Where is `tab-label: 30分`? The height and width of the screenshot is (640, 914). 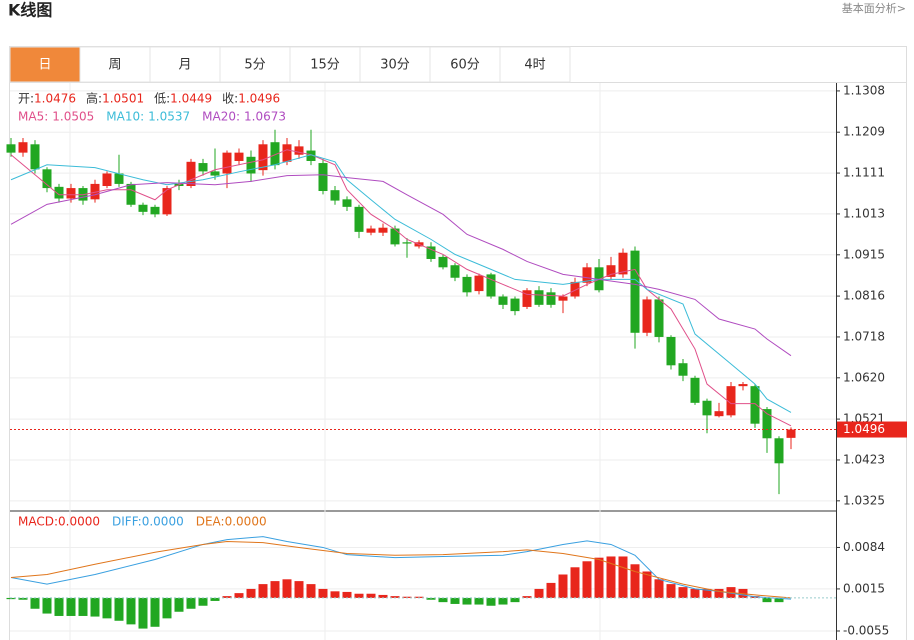
tab-label: 30分 is located at coordinates (395, 65).